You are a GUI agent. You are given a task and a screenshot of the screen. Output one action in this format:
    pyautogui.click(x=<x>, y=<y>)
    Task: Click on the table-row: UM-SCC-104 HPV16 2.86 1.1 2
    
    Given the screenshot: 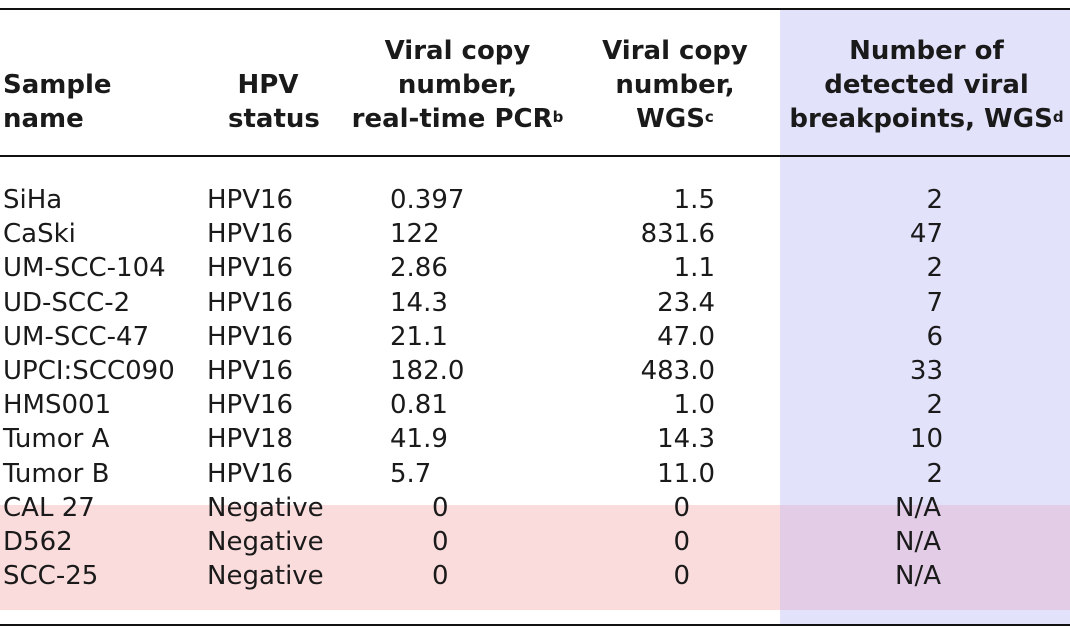 What is the action you would take?
    pyautogui.click(x=535, y=268)
    